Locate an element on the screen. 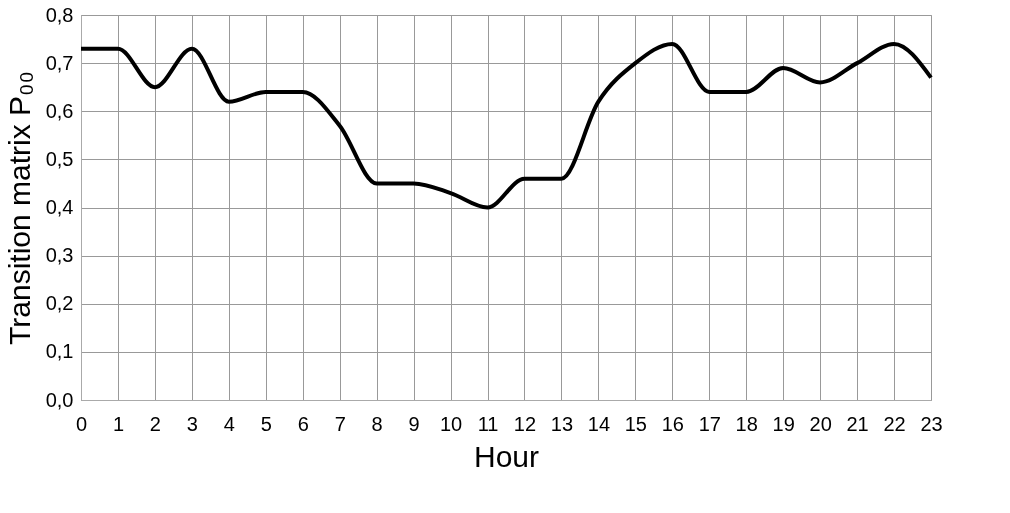 Image resolution: width=1010 pixels, height=513 pixels. x-tick-label: 7 is located at coordinates (340, 423).